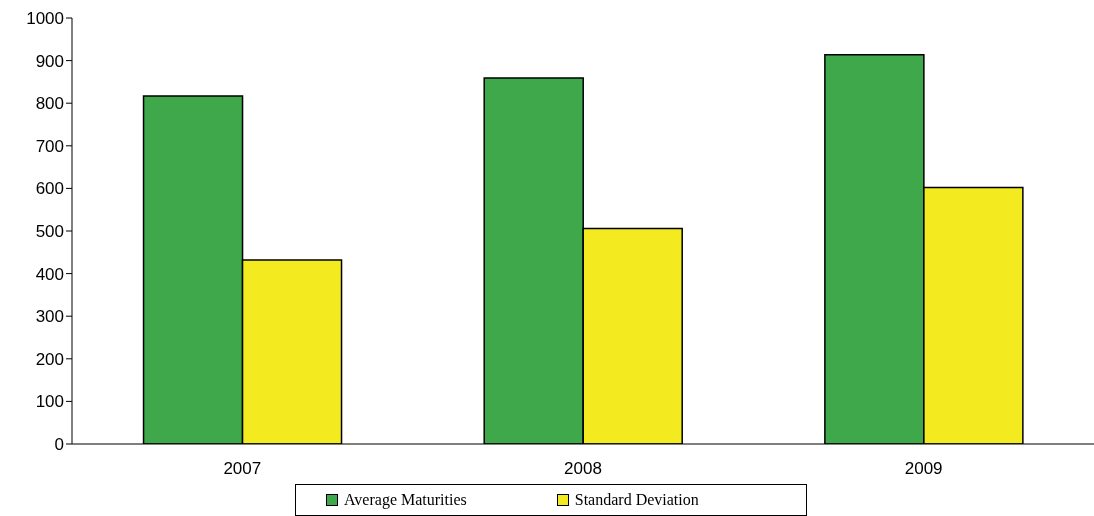 The image size is (1094, 516). I want to click on y-tick-label: 900, so click(49, 61).